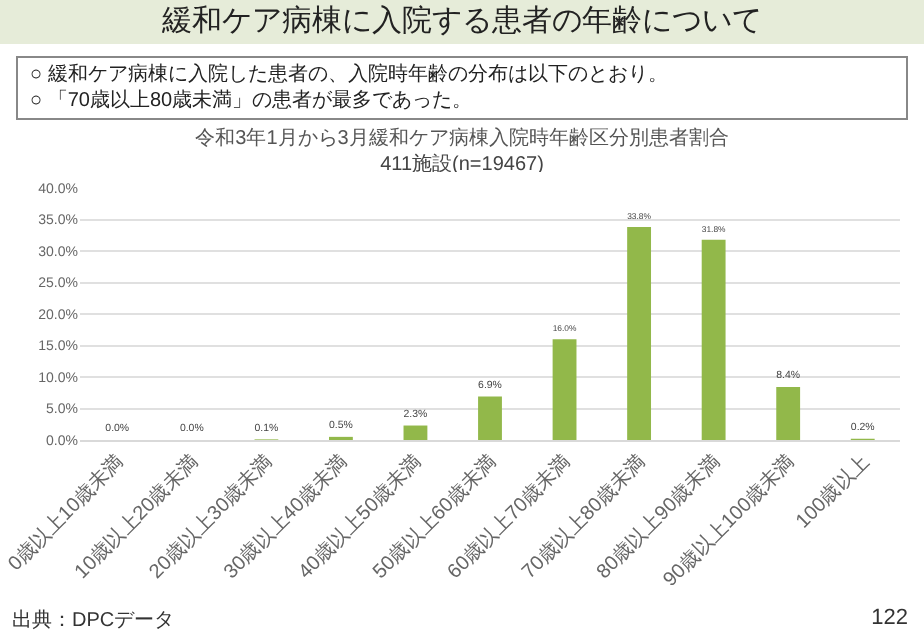 The width and height of the screenshot is (924, 640). What do you see at coordinates (462, 138) in the screenshot?
I see `chart-subtitle: 令和3年1月から3月緩和ケア病棟入院時年齢区分別患者割合` at bounding box center [462, 138].